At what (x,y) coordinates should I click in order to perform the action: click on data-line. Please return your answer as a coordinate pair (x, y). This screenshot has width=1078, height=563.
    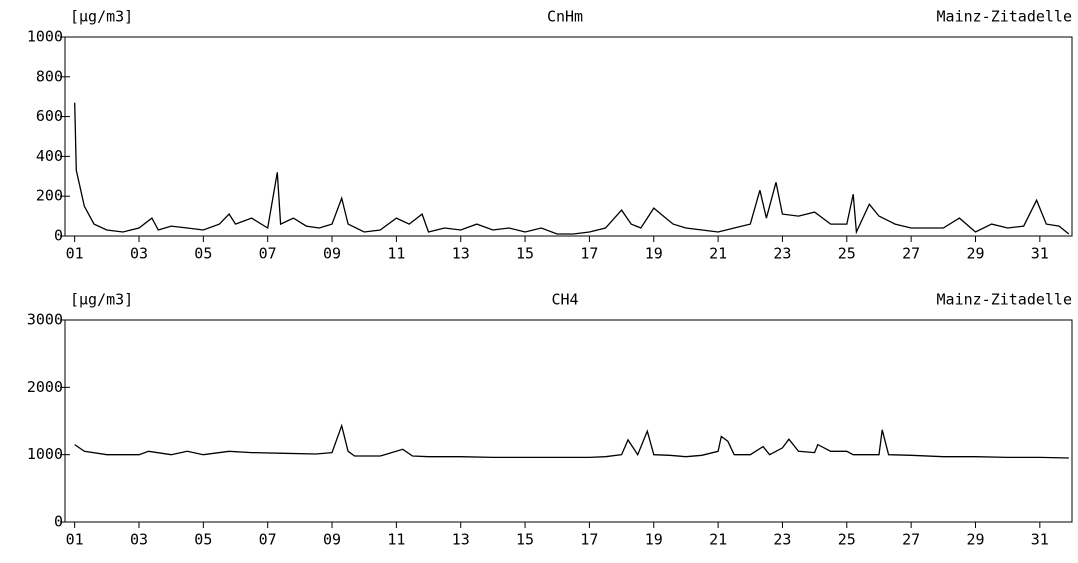
    Looking at the image, I should click on (571, 441).